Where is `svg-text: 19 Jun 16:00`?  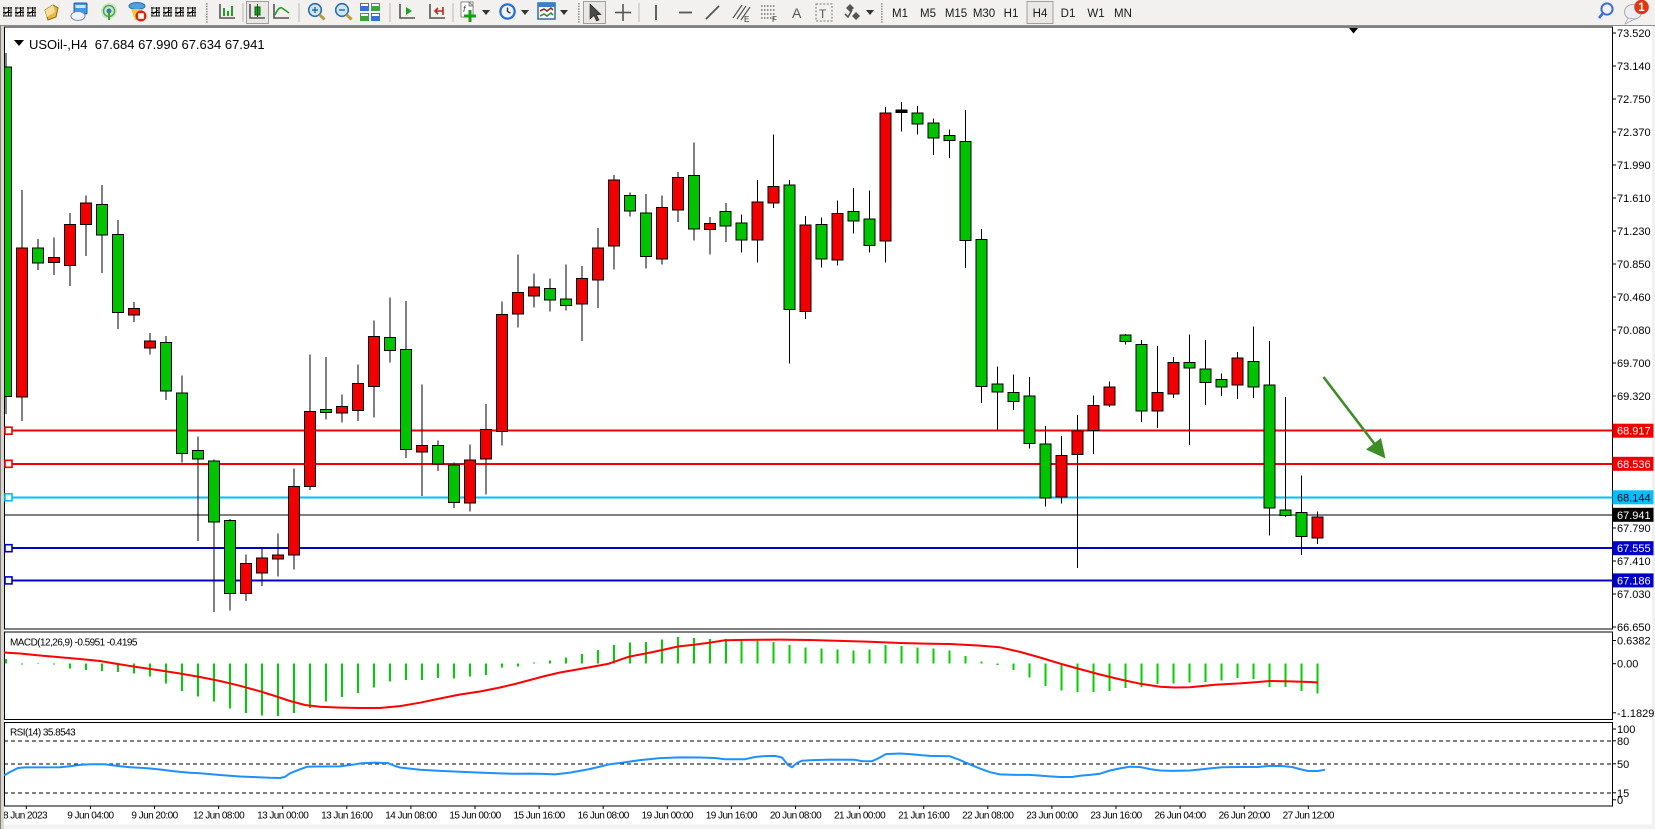
svg-text: 19 Jun 16:00 is located at coordinates (732, 816).